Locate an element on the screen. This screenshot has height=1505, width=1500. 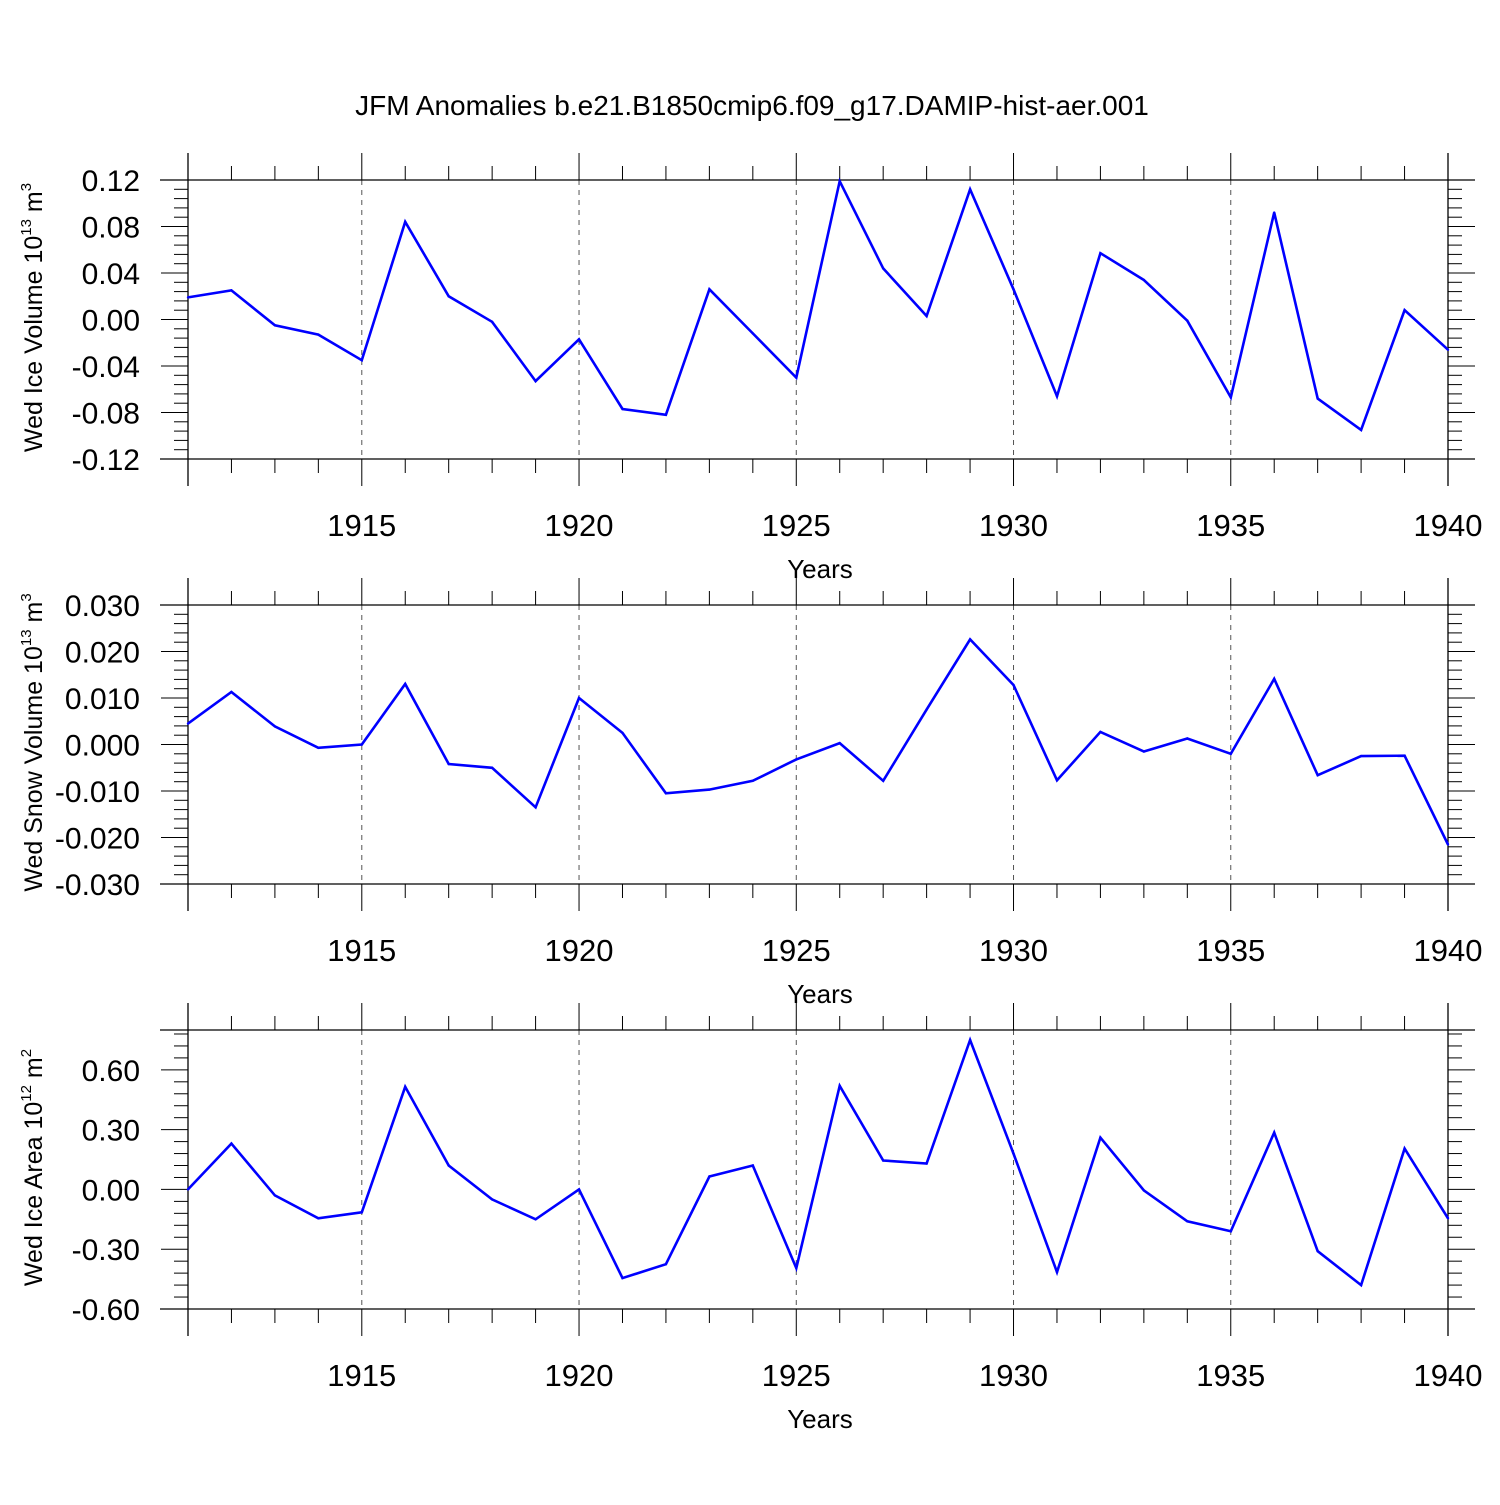
x-tick-label: 1930 is located at coordinates (1013, 525).